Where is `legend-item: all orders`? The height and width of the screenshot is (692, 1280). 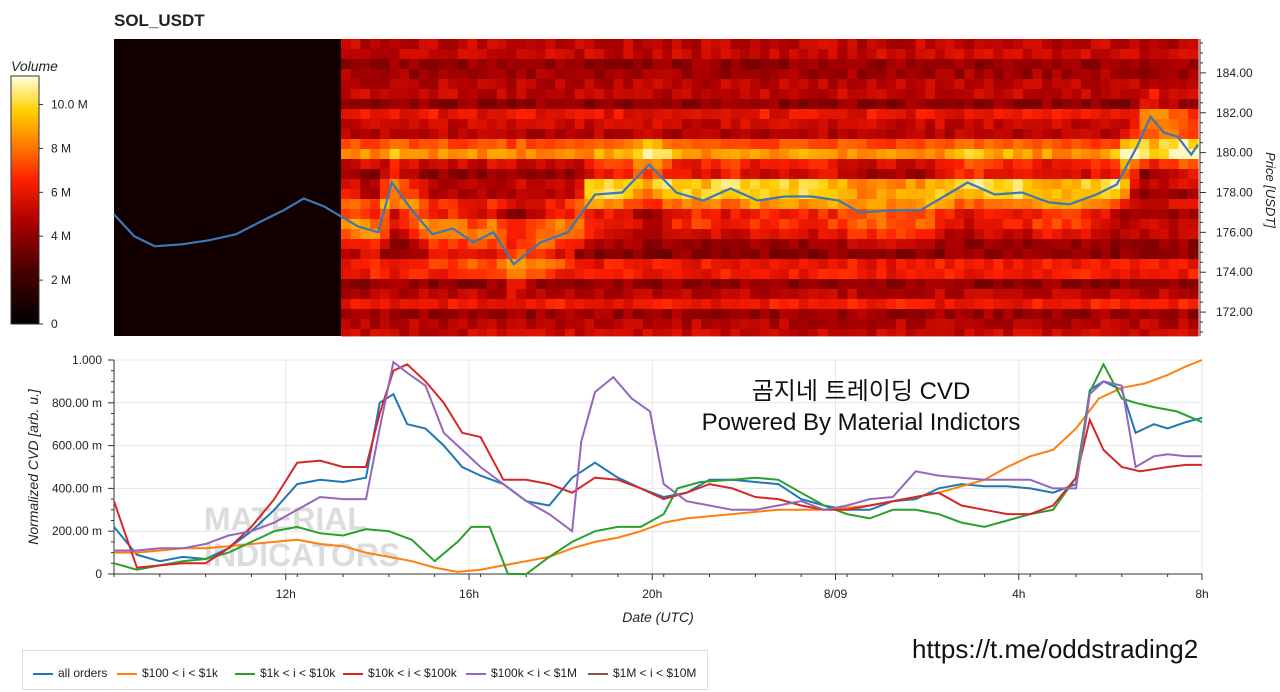
legend-item: all orders is located at coordinates (70, 673).